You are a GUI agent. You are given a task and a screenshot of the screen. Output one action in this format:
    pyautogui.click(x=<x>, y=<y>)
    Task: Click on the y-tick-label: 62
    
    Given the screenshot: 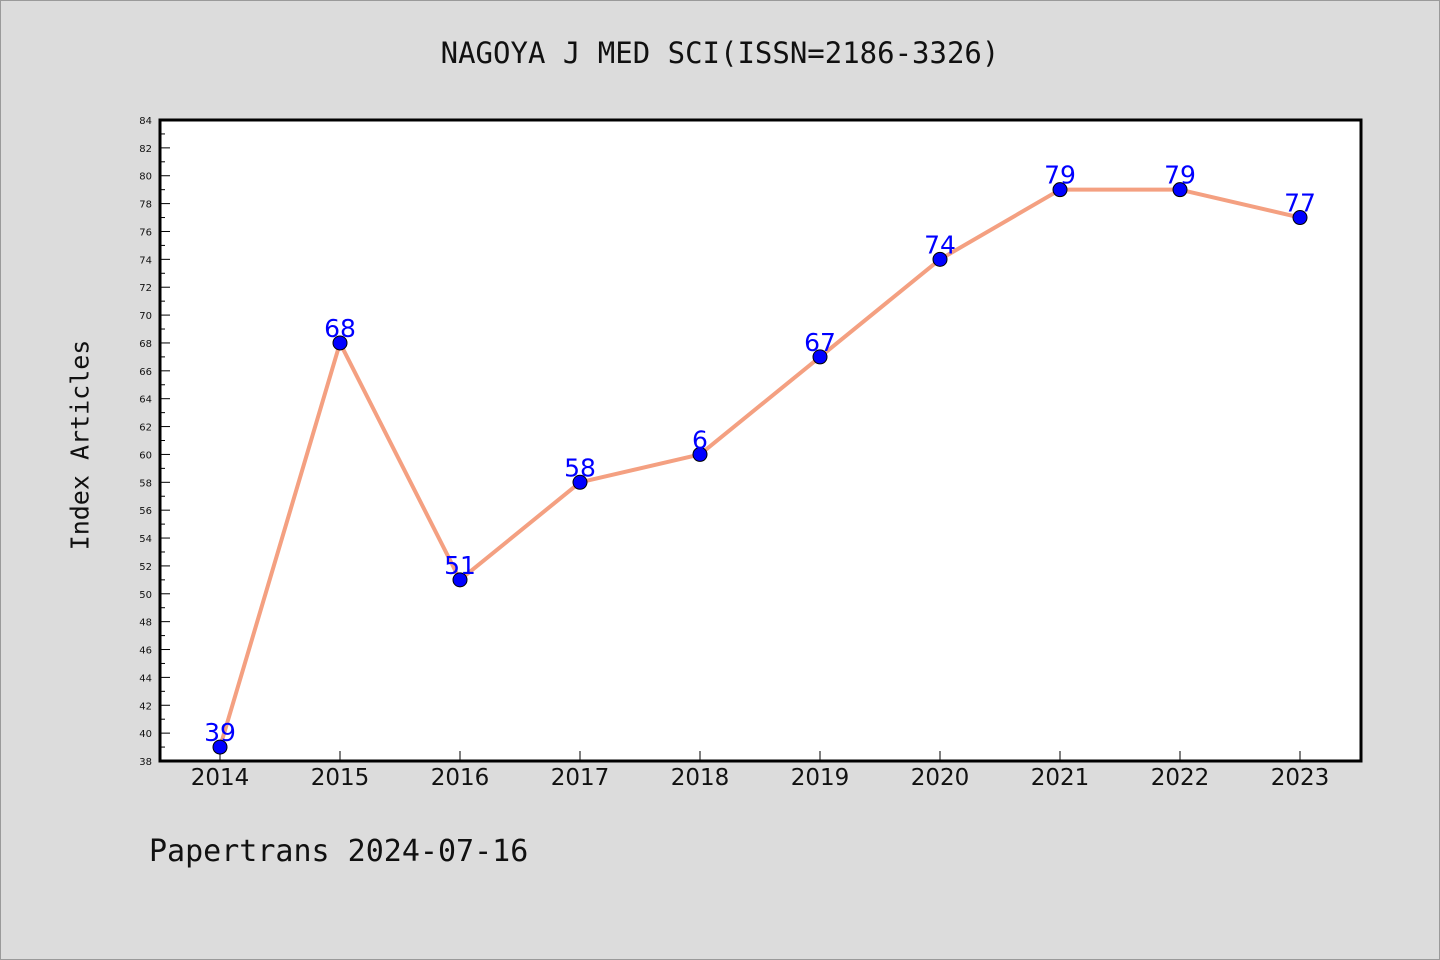 What is the action you would take?
    pyautogui.click(x=145, y=428)
    